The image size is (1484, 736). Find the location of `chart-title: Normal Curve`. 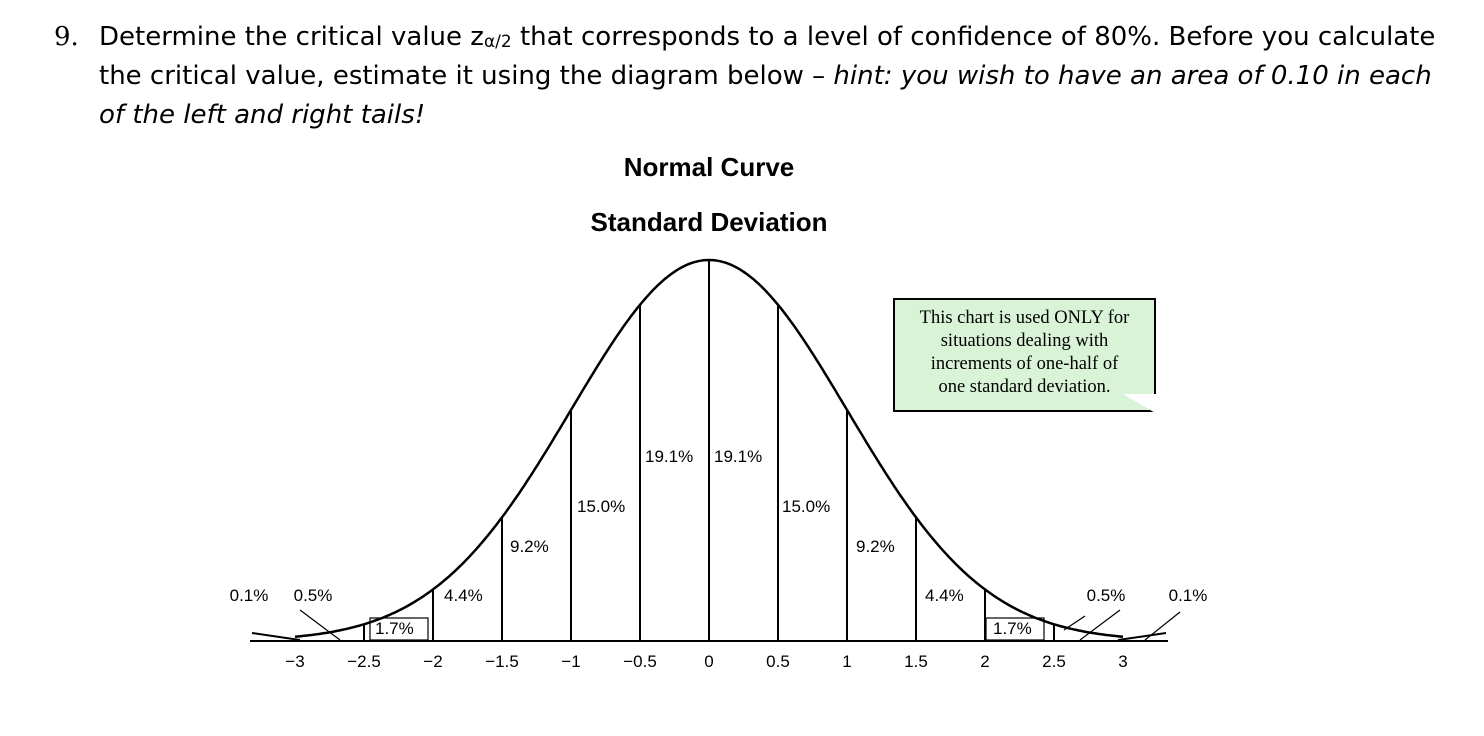

chart-title: Normal Curve is located at coordinates (709, 167).